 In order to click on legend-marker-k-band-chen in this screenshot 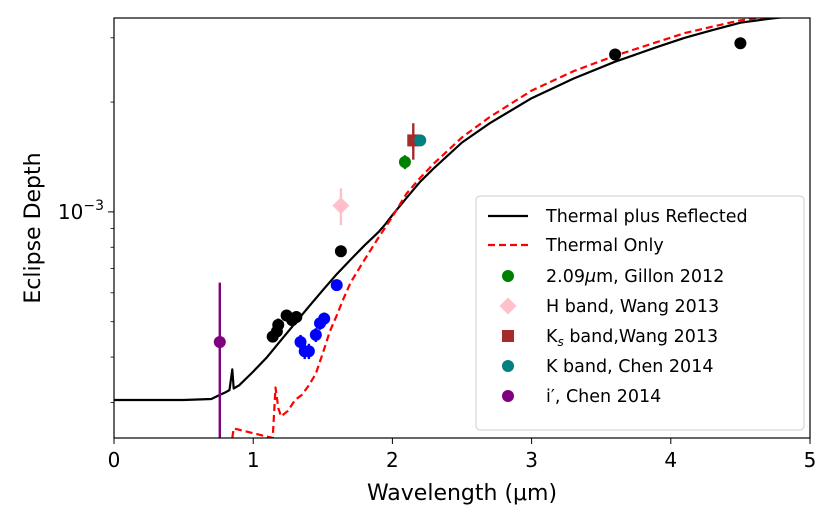, I will do `click(508, 366)`.